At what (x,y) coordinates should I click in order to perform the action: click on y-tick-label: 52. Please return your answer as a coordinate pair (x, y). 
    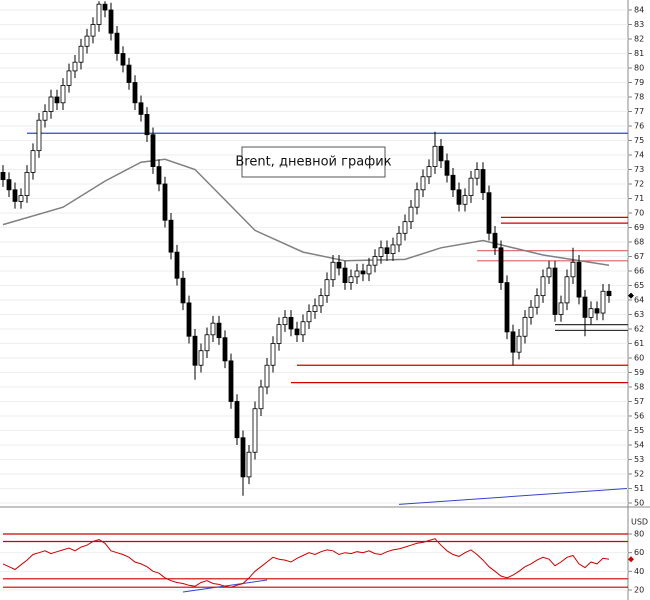
    Looking at the image, I should click on (639, 473).